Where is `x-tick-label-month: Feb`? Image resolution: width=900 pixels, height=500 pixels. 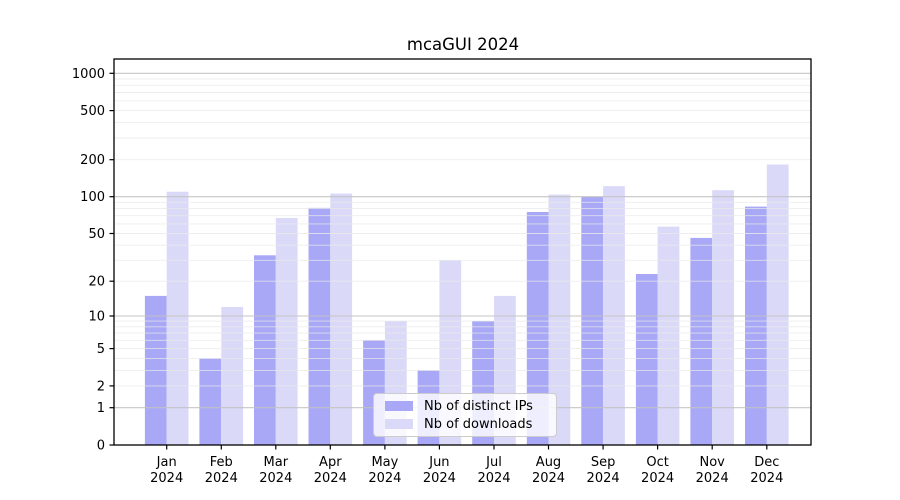 x-tick-label-month: Feb is located at coordinates (221, 462).